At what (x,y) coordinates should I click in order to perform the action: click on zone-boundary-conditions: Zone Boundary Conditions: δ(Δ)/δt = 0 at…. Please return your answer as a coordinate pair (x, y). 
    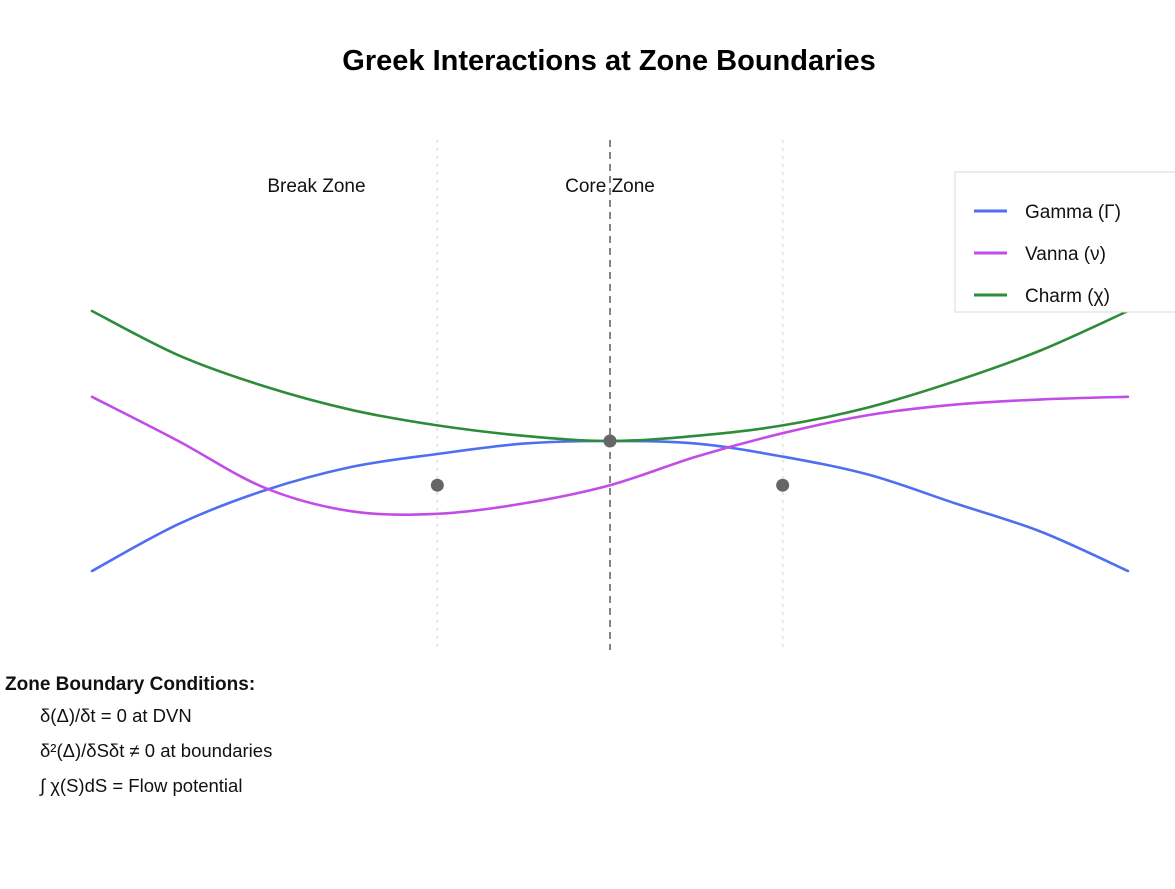
    Looking at the image, I should click on (138, 742).